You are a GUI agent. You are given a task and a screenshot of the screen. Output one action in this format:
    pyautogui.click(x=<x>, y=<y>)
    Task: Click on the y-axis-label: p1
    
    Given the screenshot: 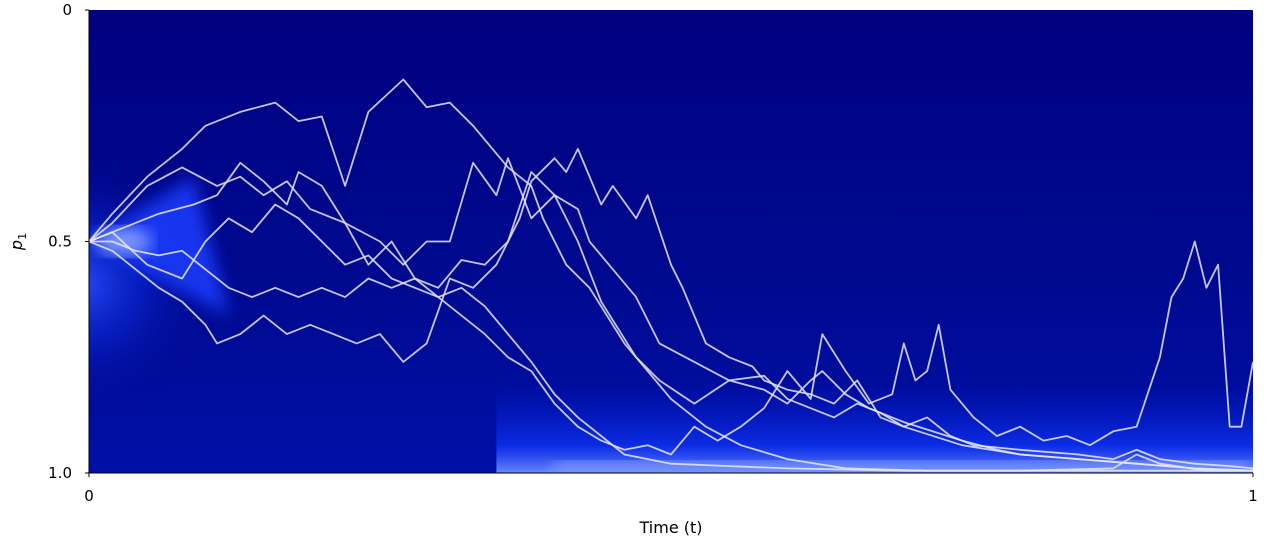 What is the action you would take?
    pyautogui.click(x=18, y=242)
    